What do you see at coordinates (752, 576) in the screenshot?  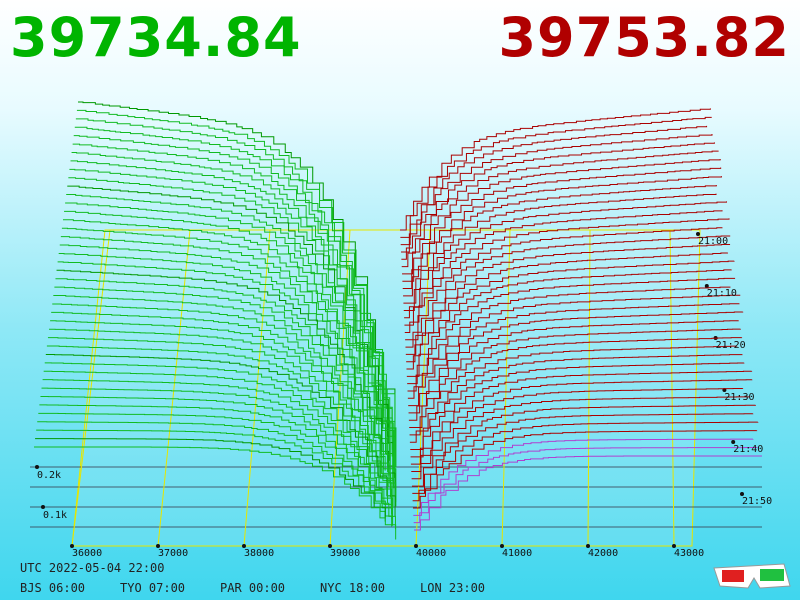 I see `glasses-icon` at bounding box center [752, 576].